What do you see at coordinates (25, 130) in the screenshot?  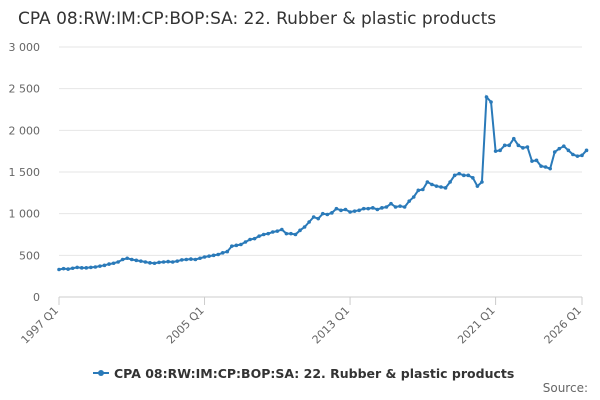 I see `y-tick-label: 2 000` at bounding box center [25, 130].